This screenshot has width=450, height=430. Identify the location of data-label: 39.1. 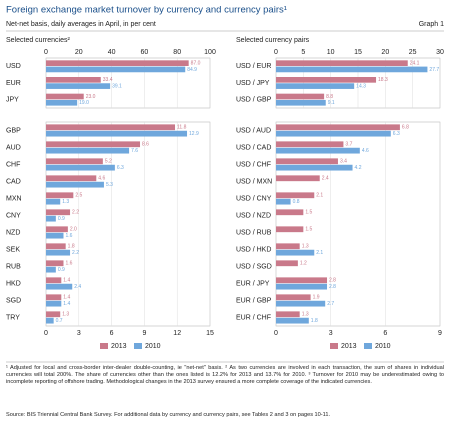
(117, 86).